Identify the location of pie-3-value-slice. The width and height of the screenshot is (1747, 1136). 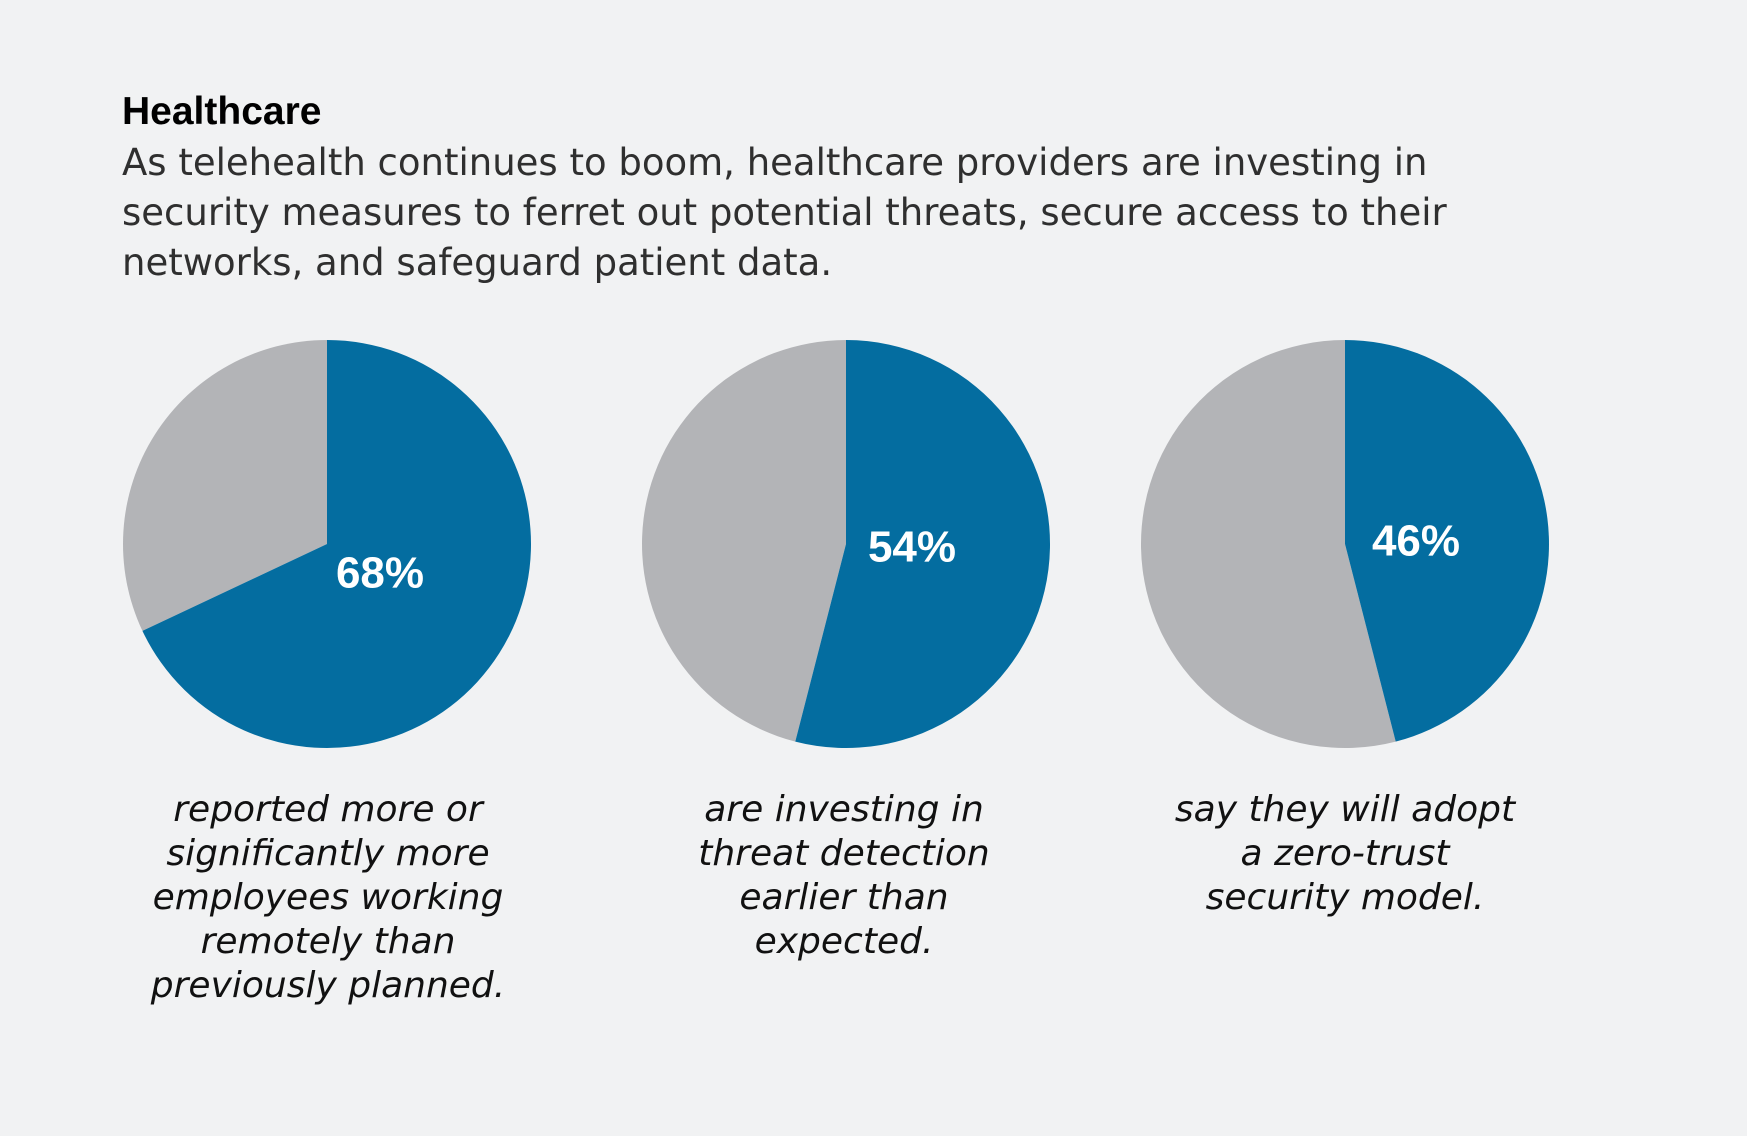
(1447, 541).